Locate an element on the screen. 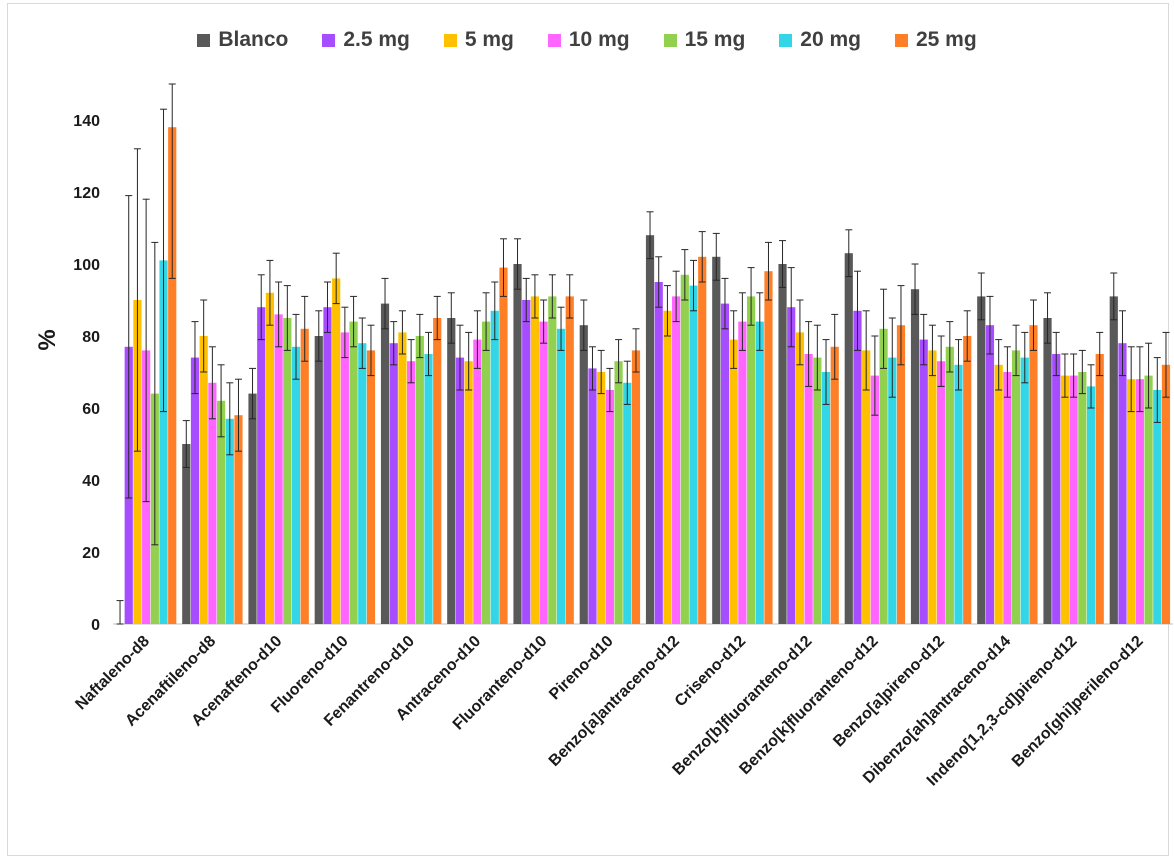  legend-item-10mg: 10 mg is located at coordinates (588, 40).